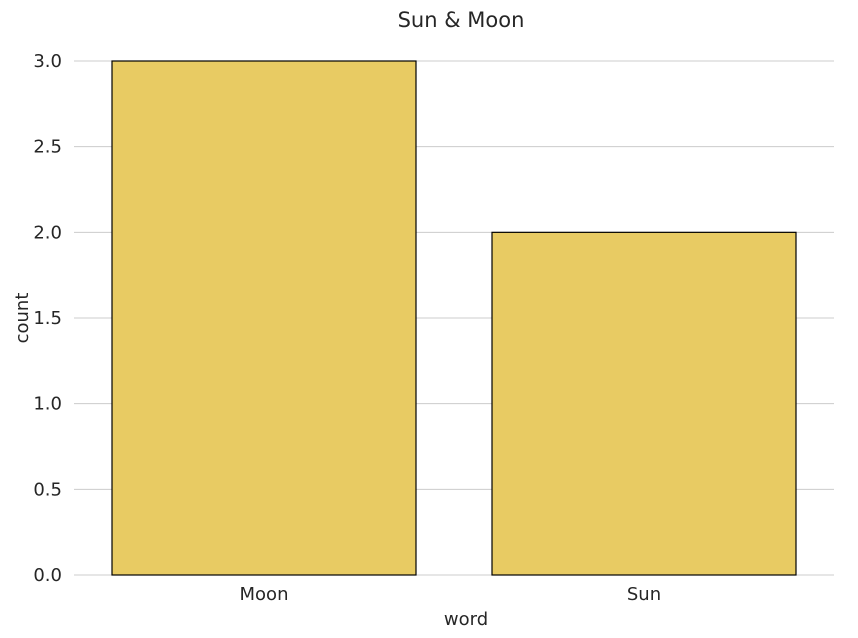  What do you see at coordinates (461, 20) in the screenshot?
I see `chart-title: Sun & Moon` at bounding box center [461, 20].